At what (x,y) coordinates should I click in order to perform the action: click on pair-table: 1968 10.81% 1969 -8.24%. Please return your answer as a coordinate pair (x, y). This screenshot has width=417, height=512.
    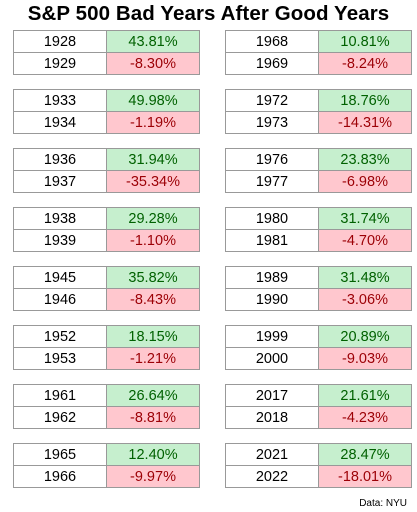
    Looking at the image, I should click on (318, 52).